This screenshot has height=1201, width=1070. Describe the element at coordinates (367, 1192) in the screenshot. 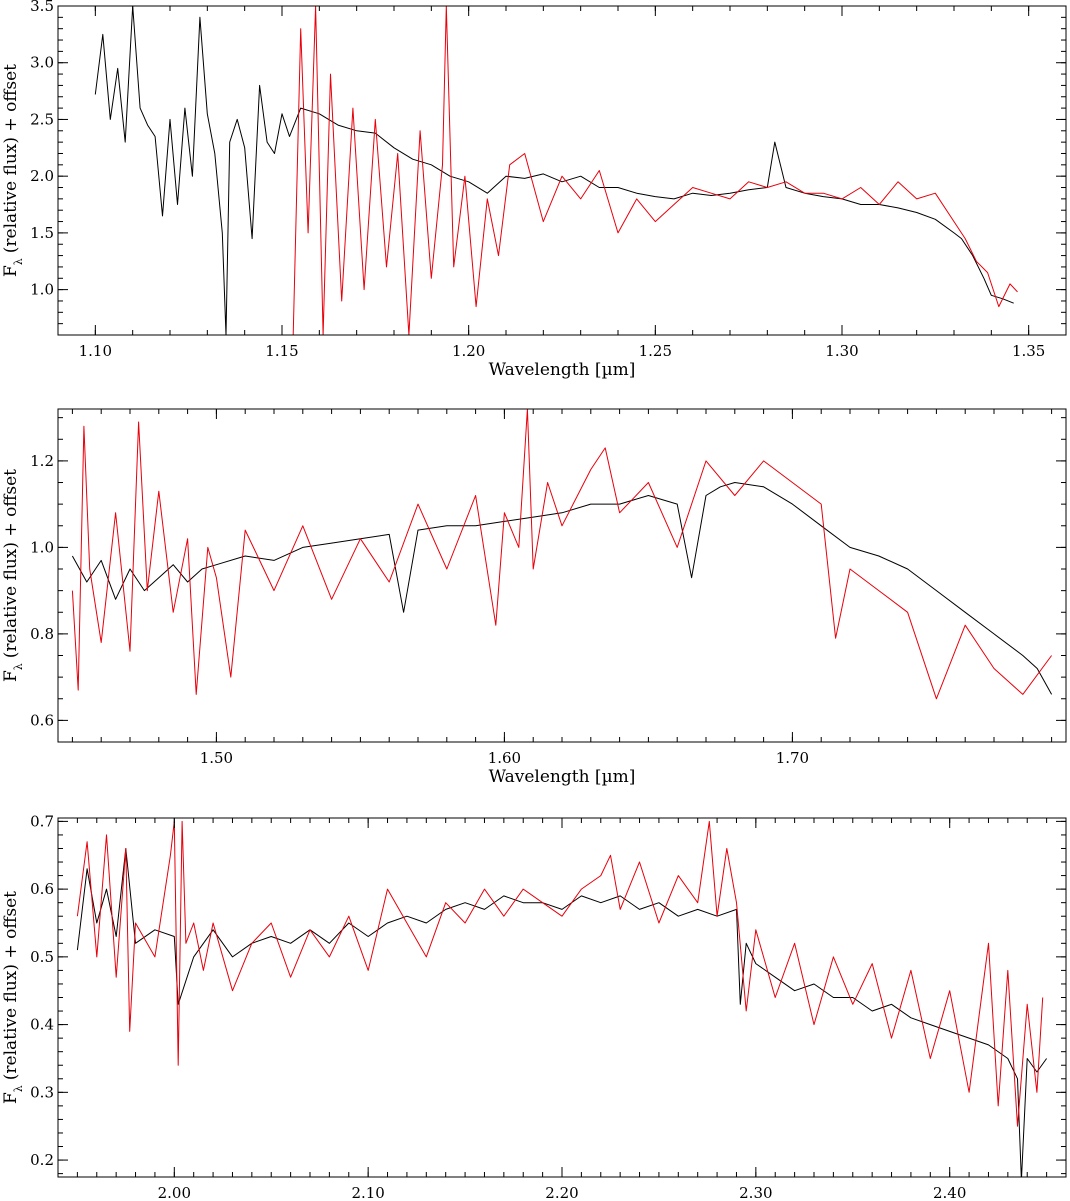

I see `x-tick-label: 2.10` at that location.